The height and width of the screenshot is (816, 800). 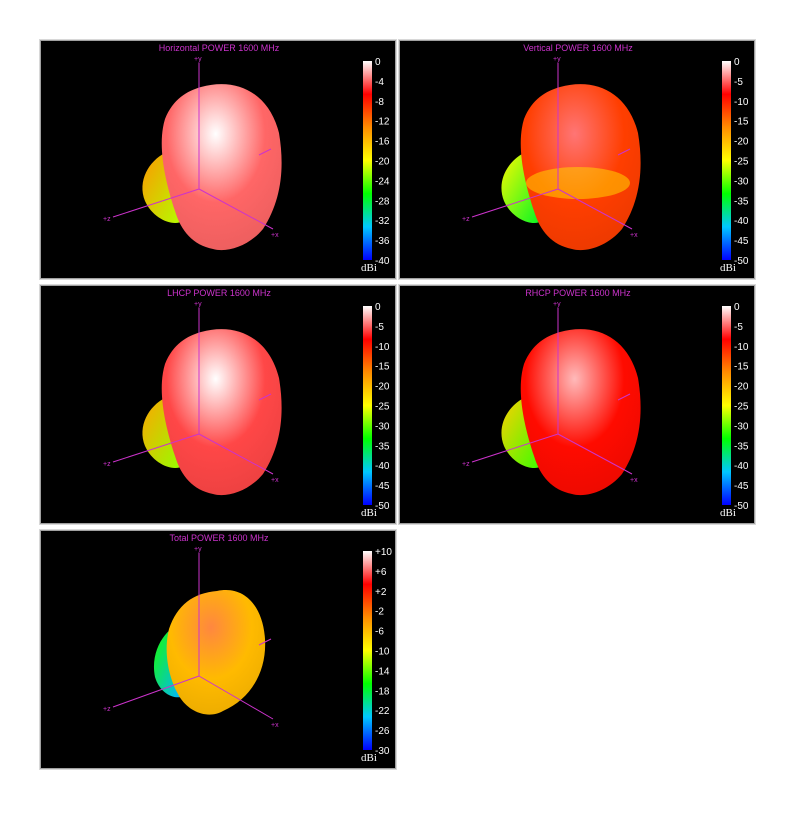 What do you see at coordinates (381, 572) in the screenshot?
I see `colorbar-tick-label: +6` at bounding box center [381, 572].